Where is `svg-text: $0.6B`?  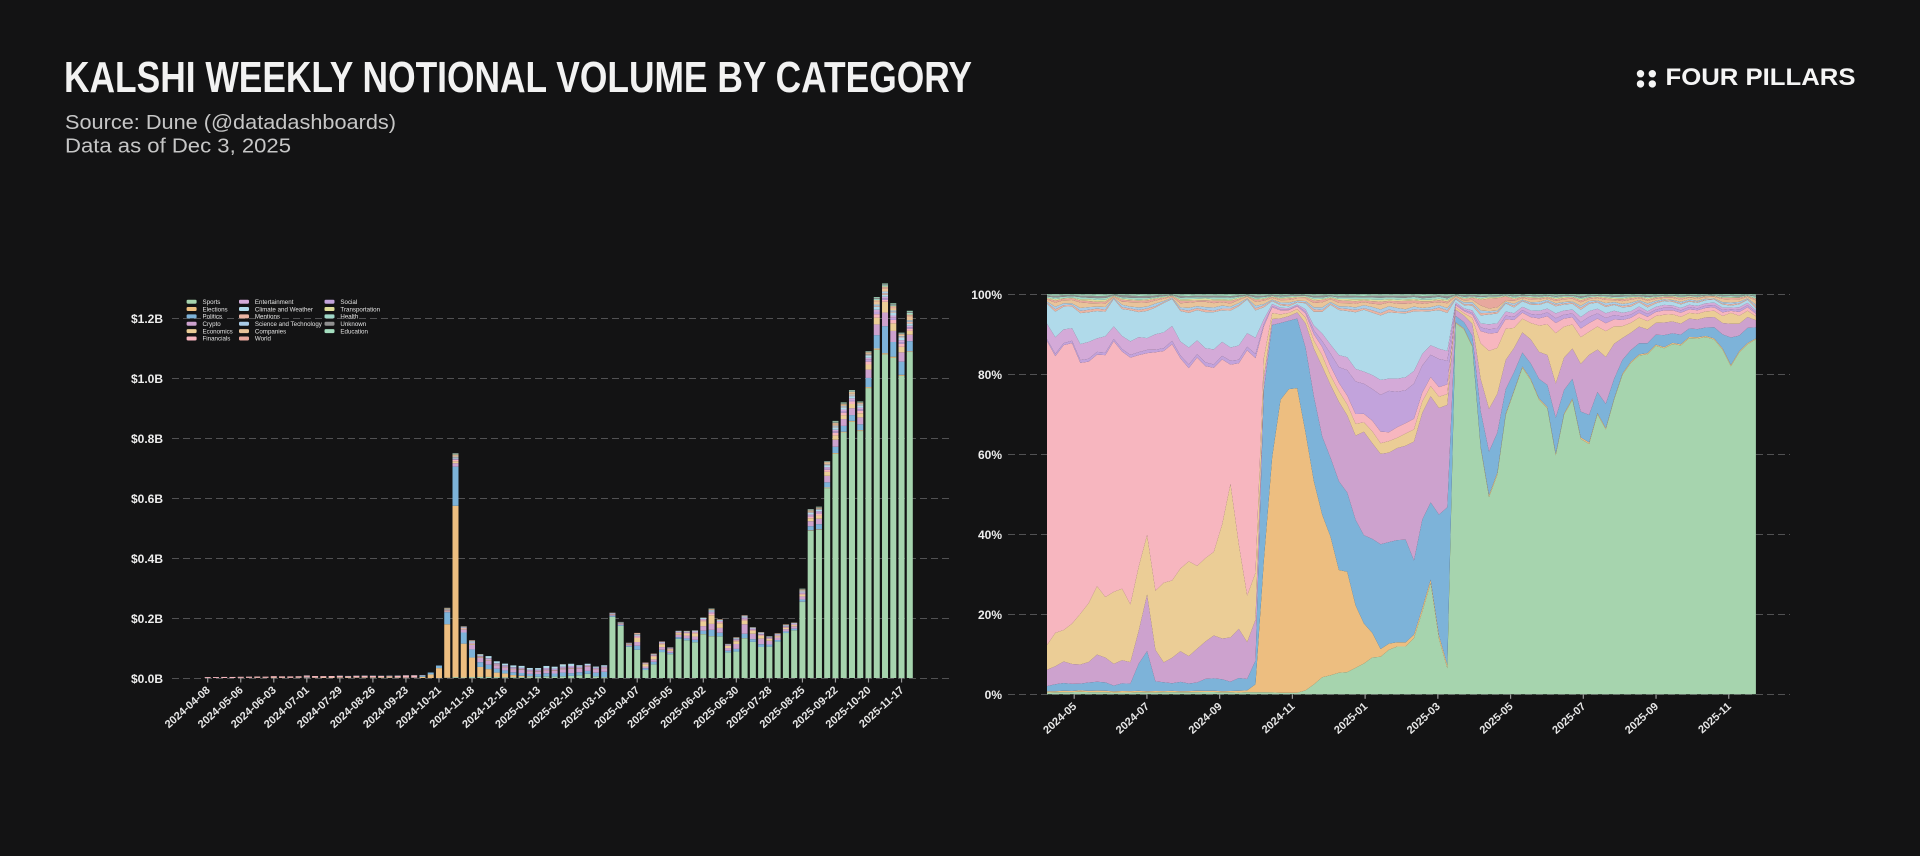
svg-text: $0.6B is located at coordinates (147, 499).